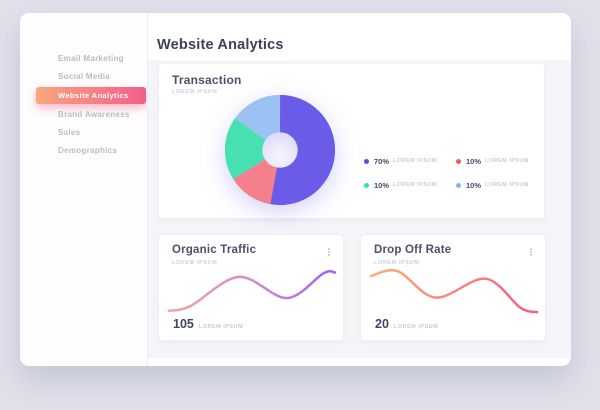 The image size is (600, 410). I want to click on donut-chart, so click(280, 150).